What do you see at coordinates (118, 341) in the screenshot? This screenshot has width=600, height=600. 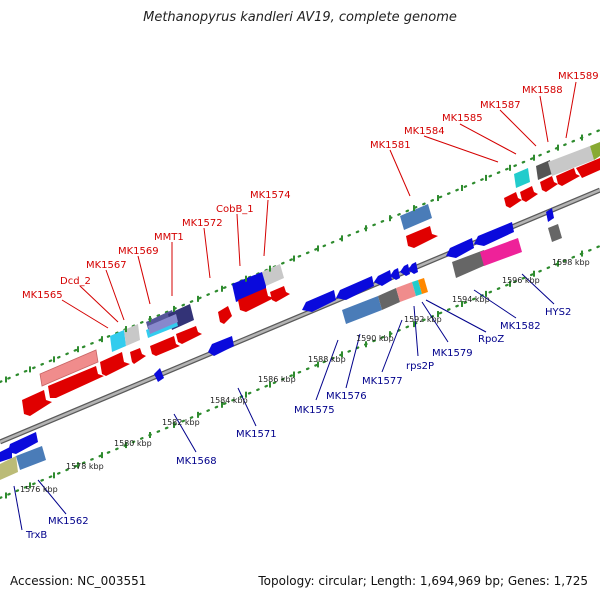 I see `gene-mk1567-box` at bounding box center [118, 341].